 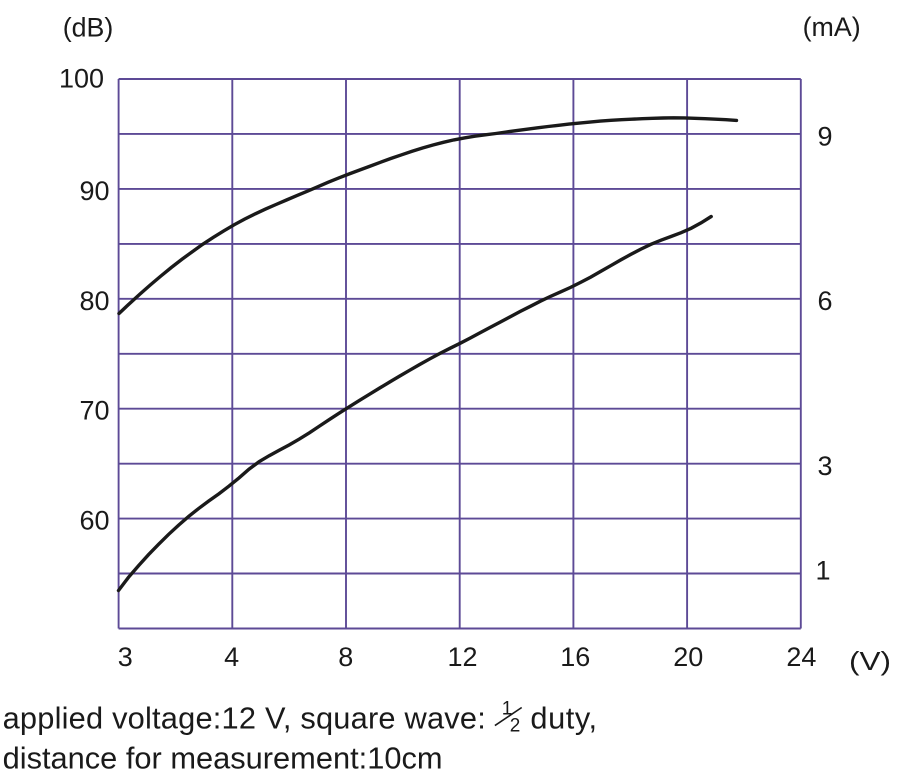 I want to click on svg-text: 90, so click(x=94, y=191).